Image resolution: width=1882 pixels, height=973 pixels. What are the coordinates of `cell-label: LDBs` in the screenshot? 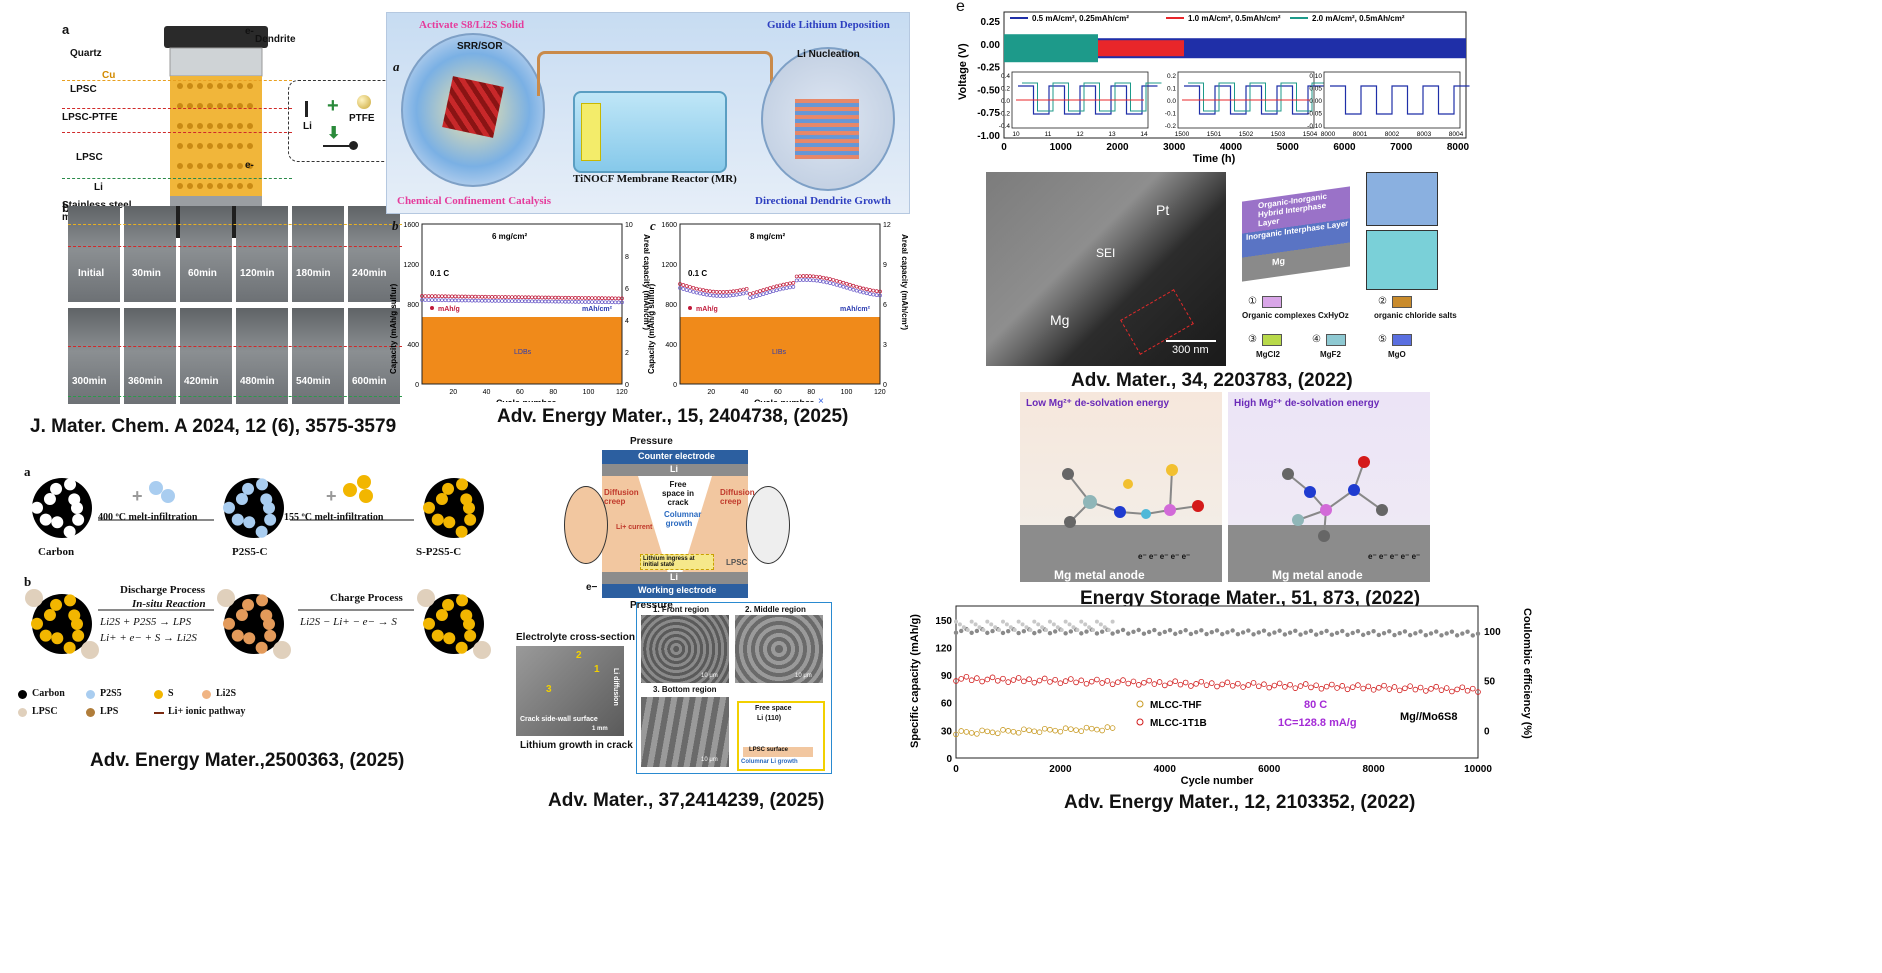 It's located at (523, 352).